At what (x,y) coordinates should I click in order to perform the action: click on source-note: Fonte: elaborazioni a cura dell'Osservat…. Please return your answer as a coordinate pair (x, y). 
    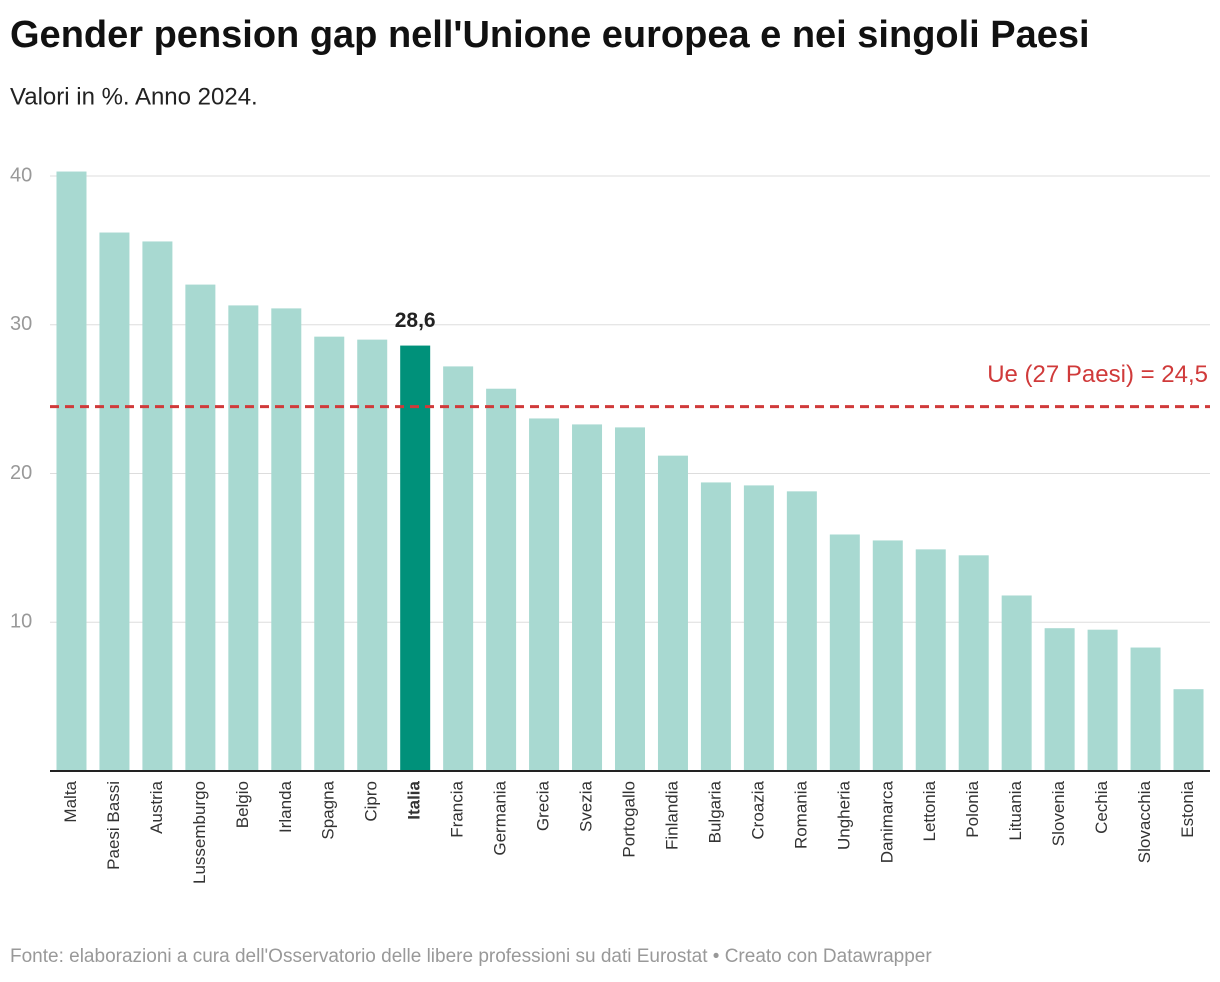
    Looking at the image, I should click on (471, 956).